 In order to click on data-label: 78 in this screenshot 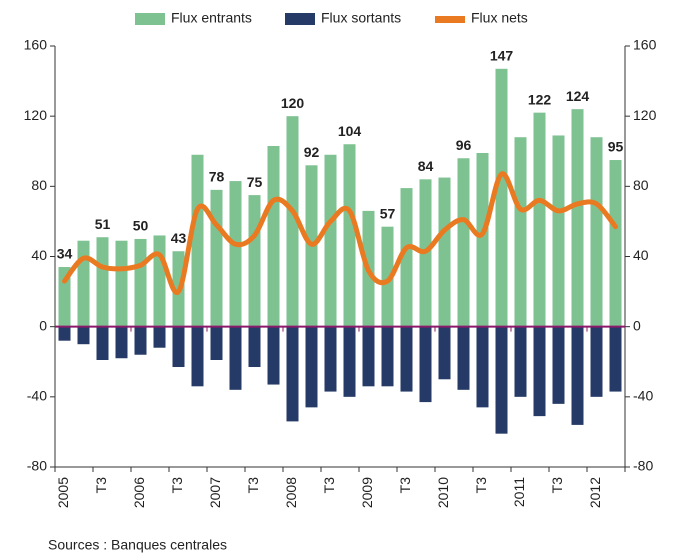, I will do `click(217, 177)`.